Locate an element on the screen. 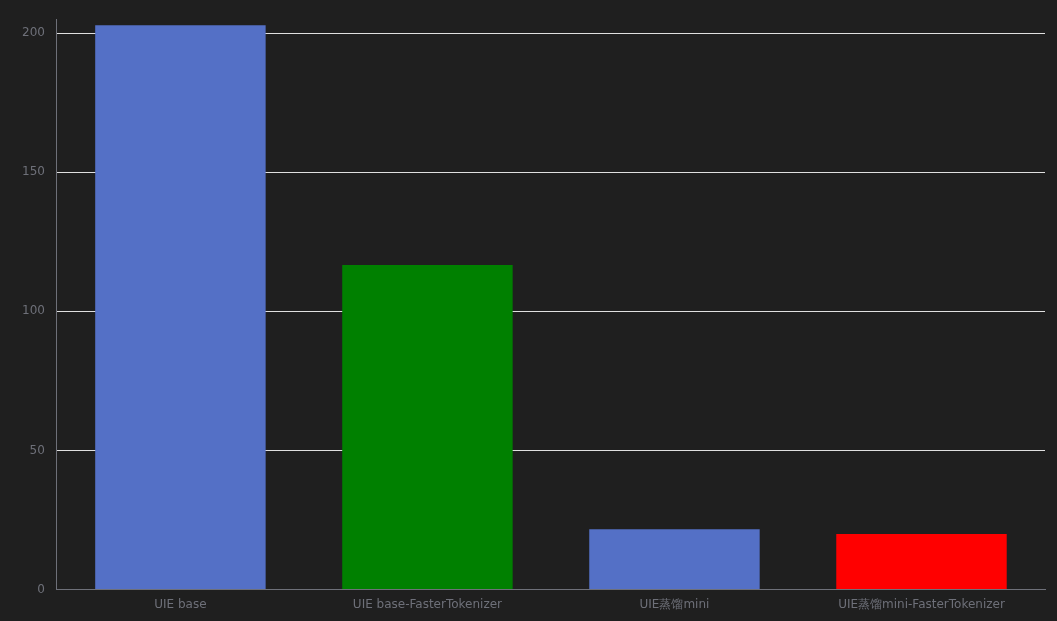 The image size is (1057, 621). x-tick-label: UIE base-FasterTokenizer is located at coordinates (427, 603).